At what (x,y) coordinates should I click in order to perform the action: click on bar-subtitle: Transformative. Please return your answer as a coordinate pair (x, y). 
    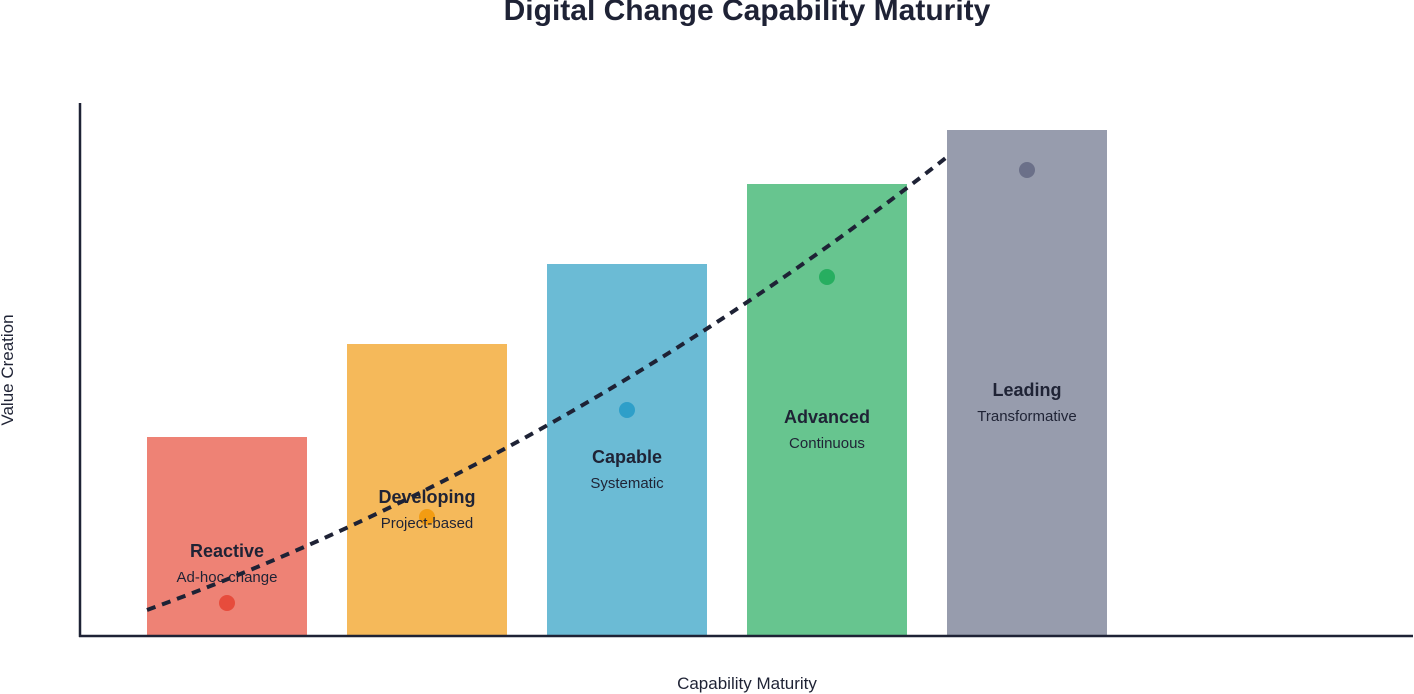
    Looking at the image, I should click on (1027, 416).